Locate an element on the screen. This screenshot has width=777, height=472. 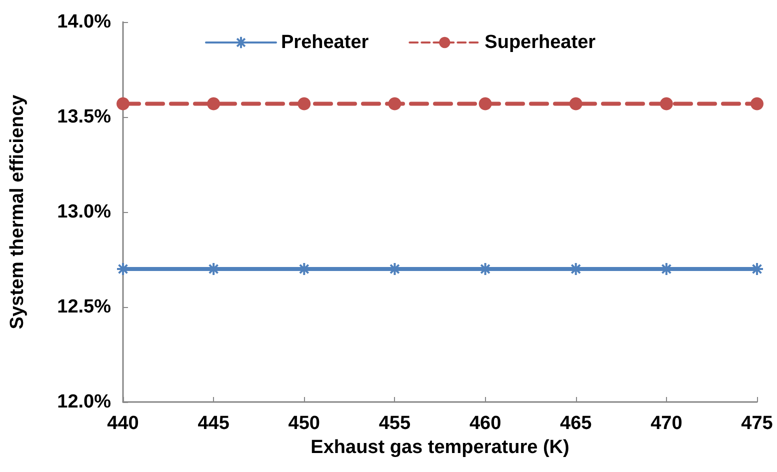
x-tick-label: 470 is located at coordinates (666, 423).